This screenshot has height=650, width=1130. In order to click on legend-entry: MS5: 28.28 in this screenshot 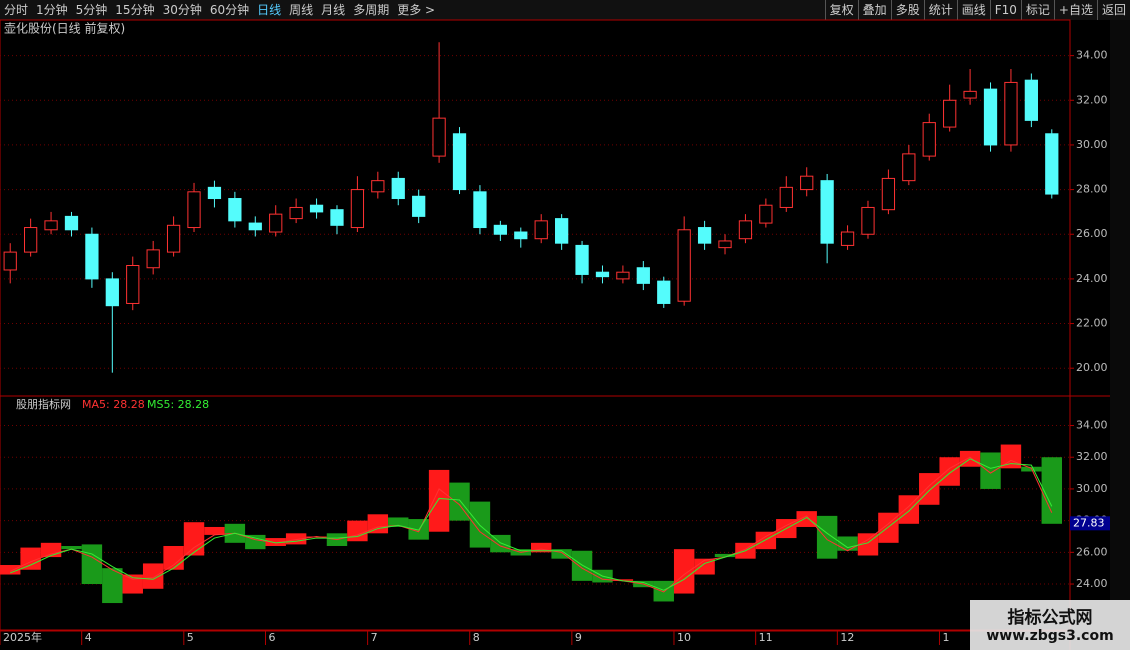, I will do `click(178, 404)`.